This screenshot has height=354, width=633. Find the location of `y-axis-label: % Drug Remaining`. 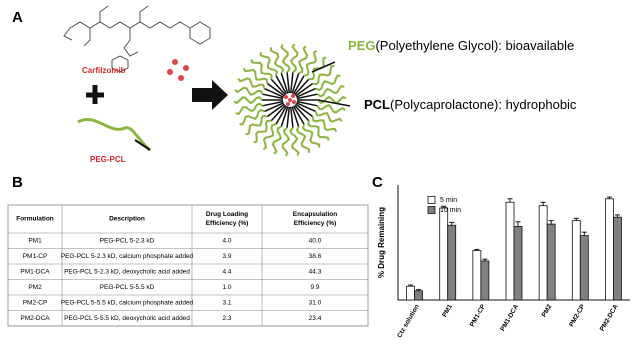

y-axis-label: % Drug Remaining is located at coordinates (381, 242).